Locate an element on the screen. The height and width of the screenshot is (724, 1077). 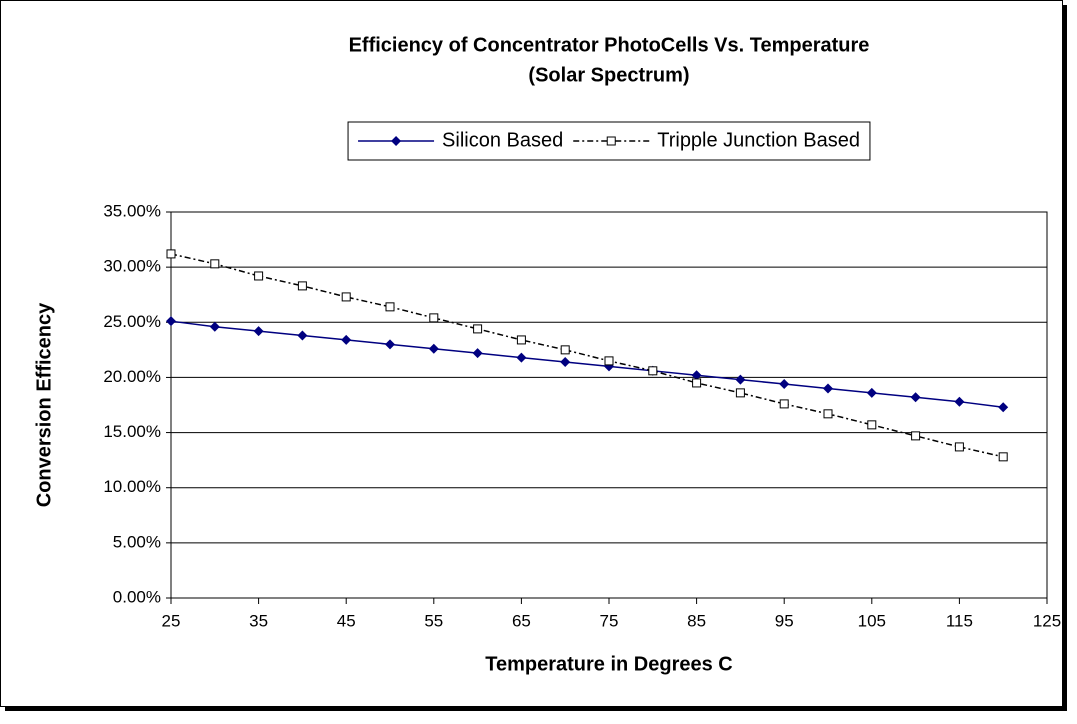
legend-label: Silicon Based is located at coordinates (502, 140).